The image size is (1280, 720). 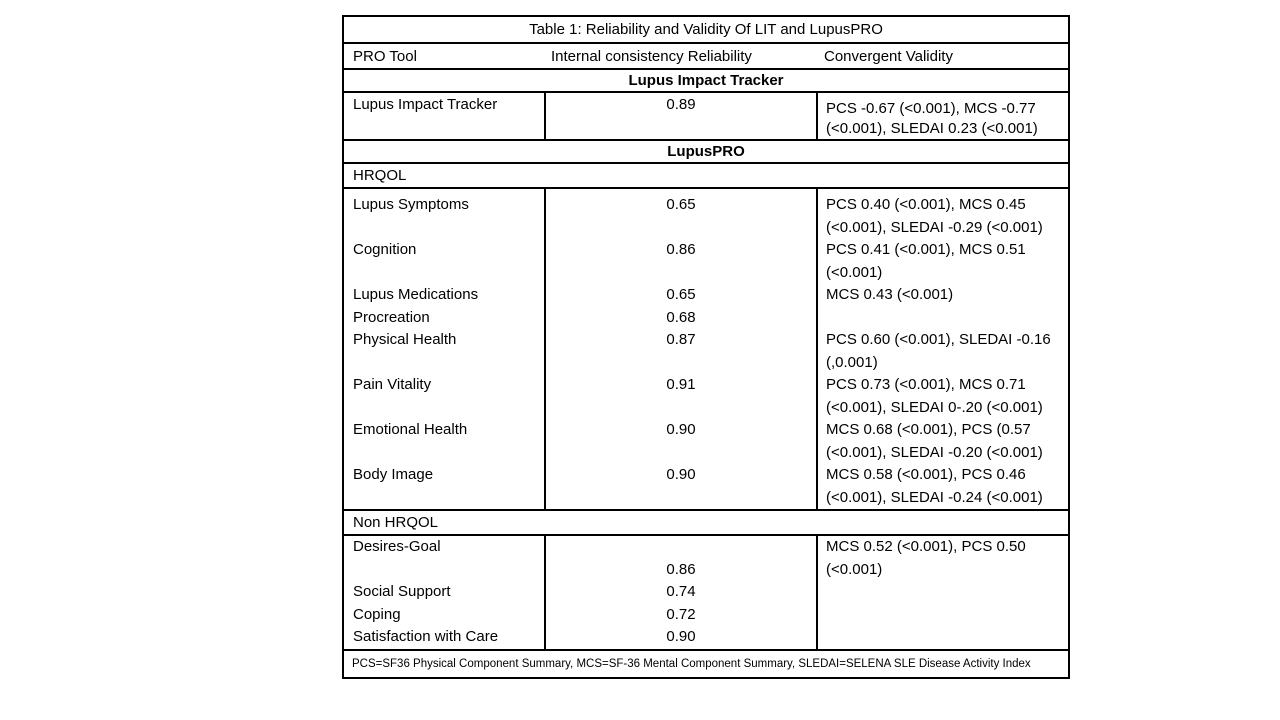 I want to click on cell-value: 0.87, so click(x=680, y=351).